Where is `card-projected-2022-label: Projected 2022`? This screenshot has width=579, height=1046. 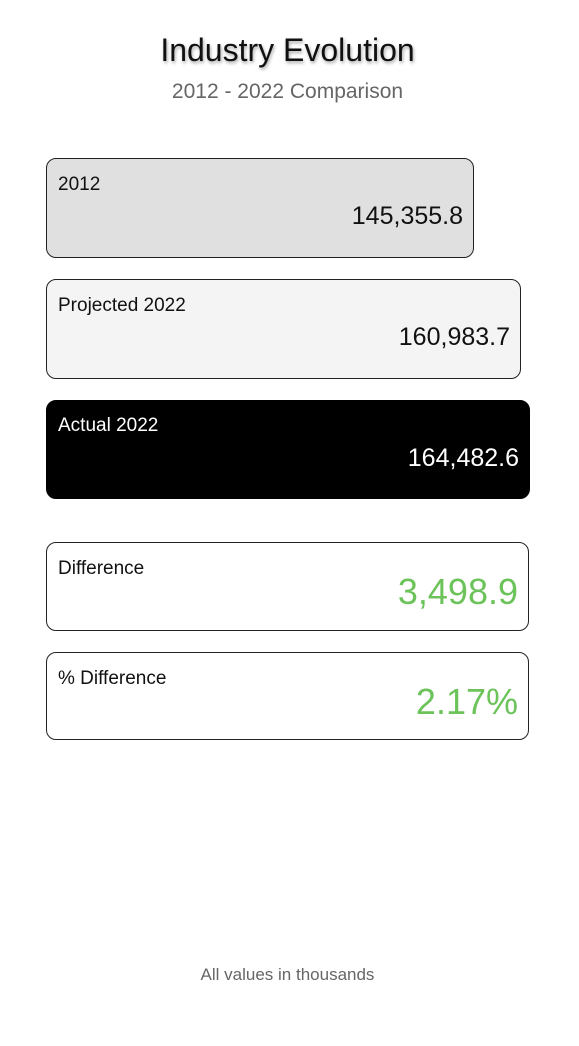
card-projected-2022-label: Projected 2022 is located at coordinates (122, 305).